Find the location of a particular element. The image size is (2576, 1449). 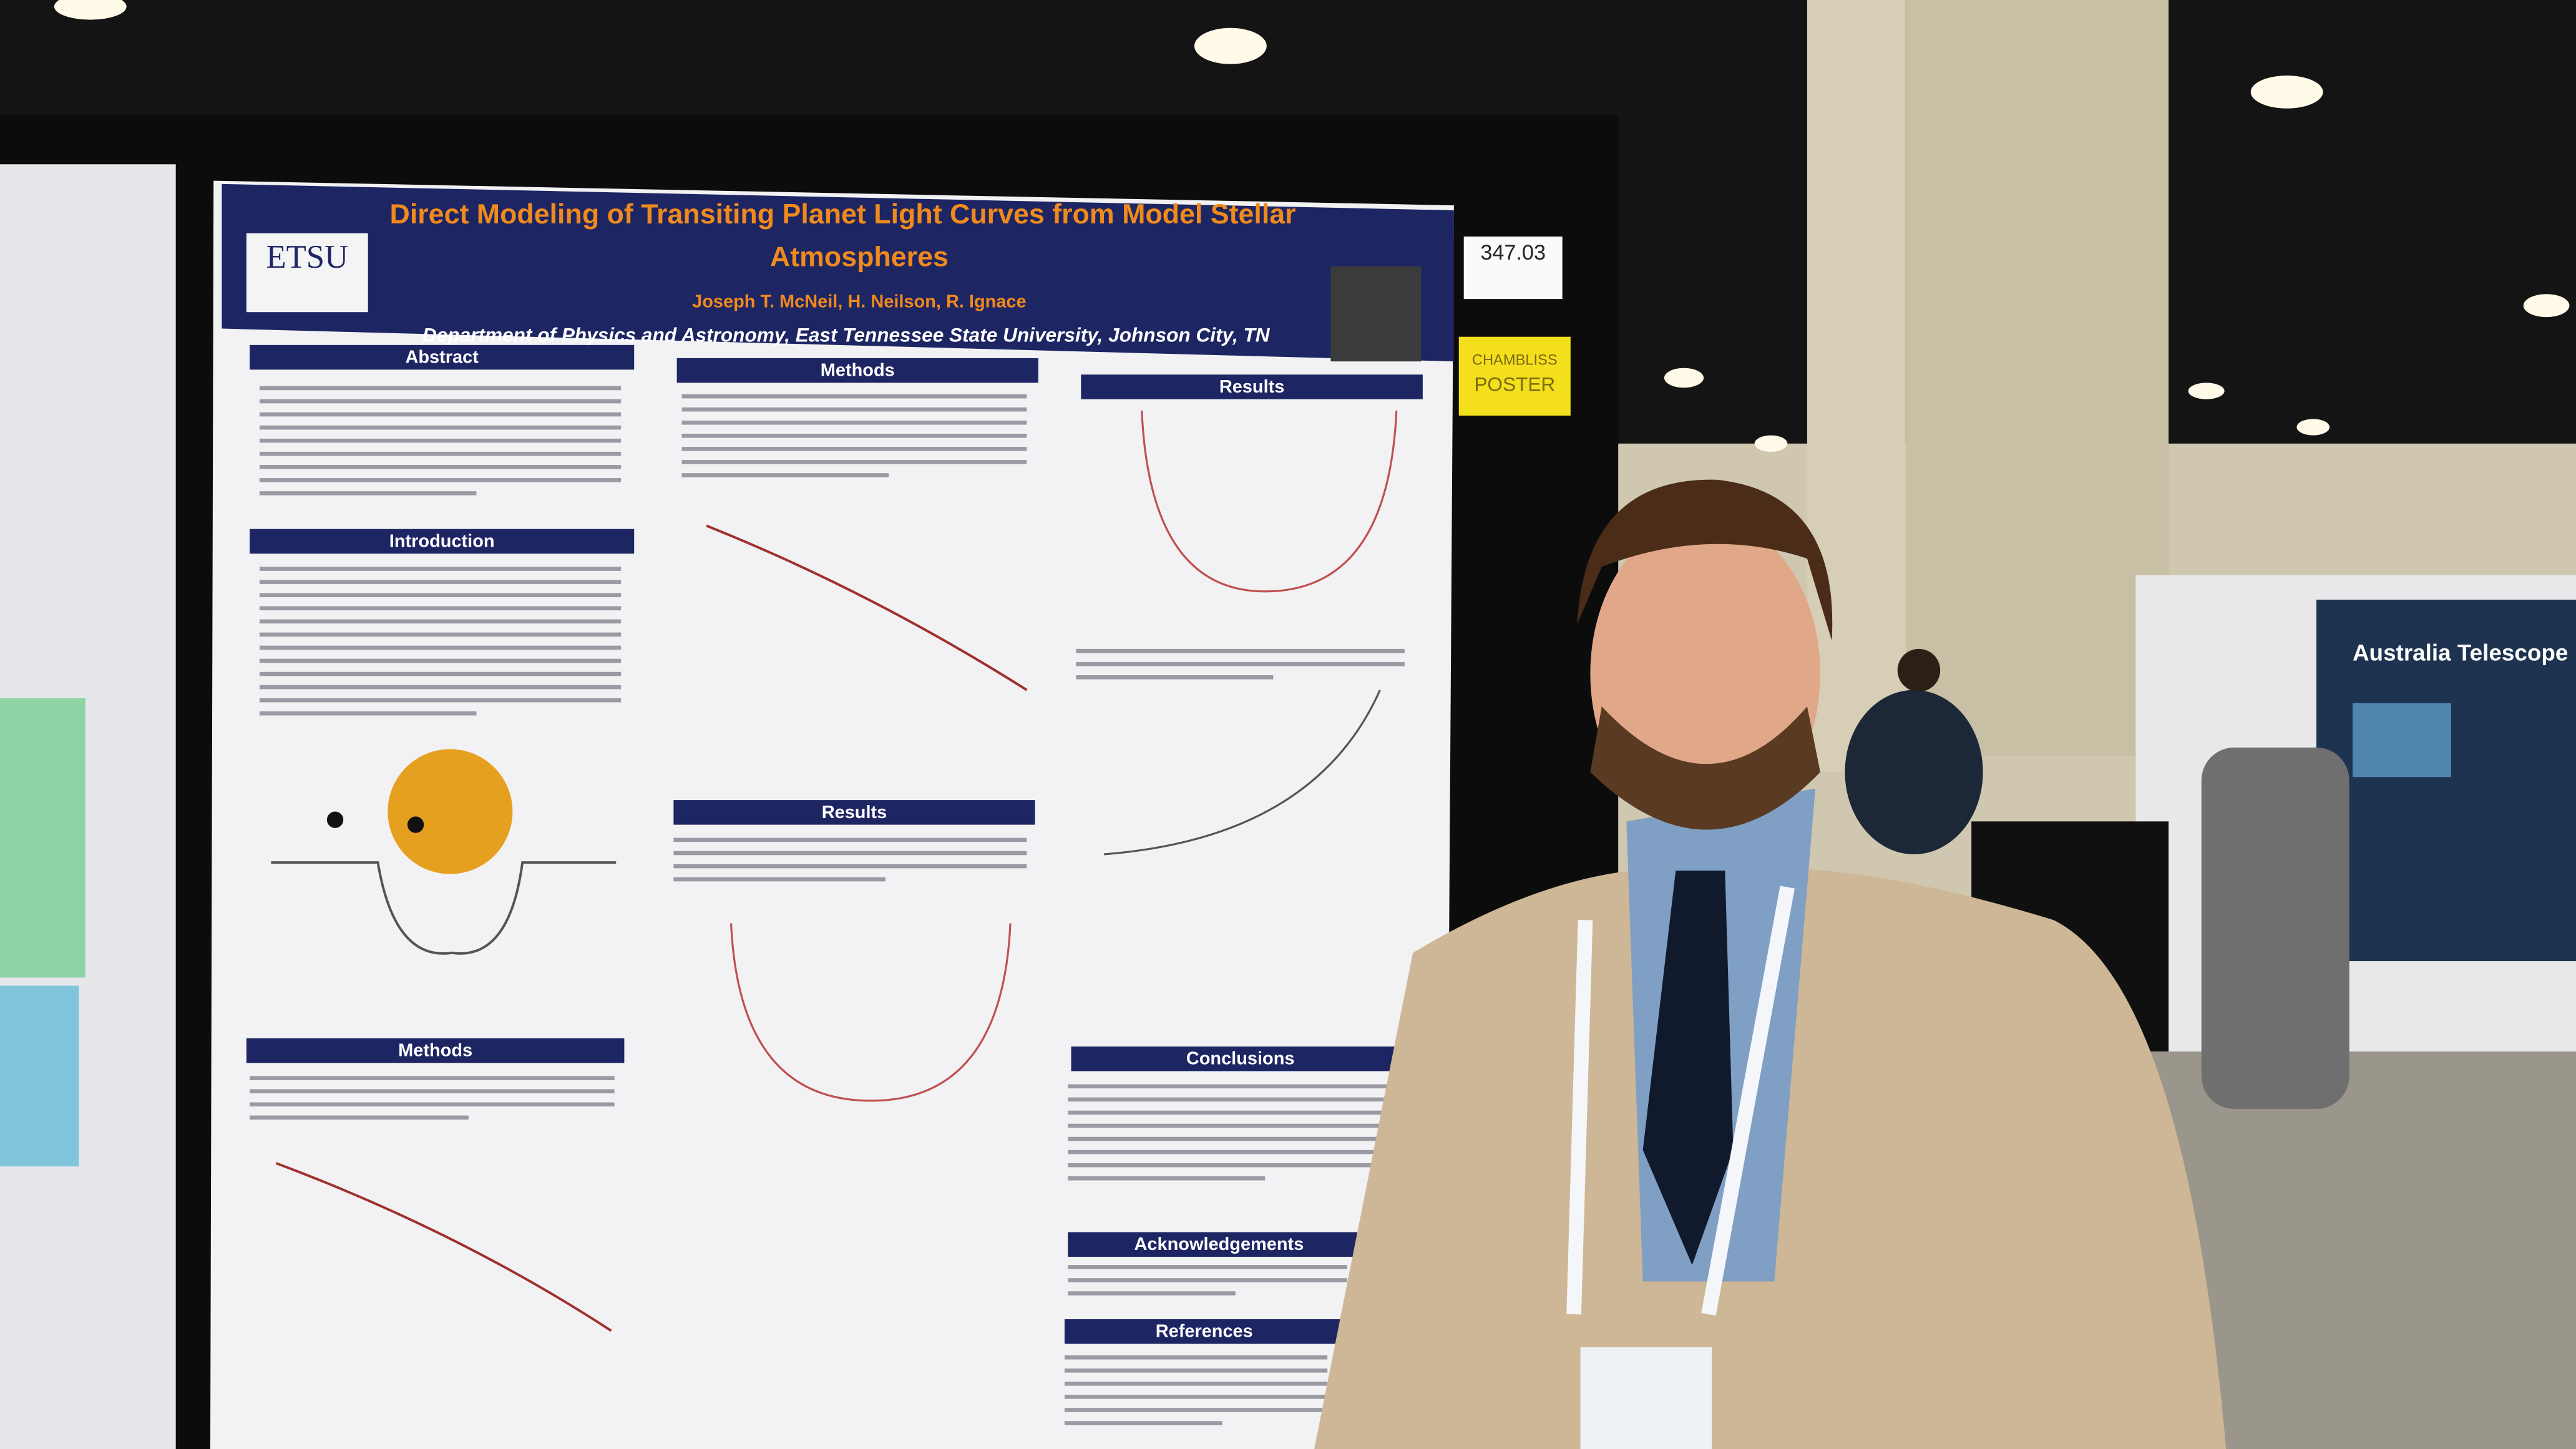

sticker-text: POSTER is located at coordinates (1514, 384).